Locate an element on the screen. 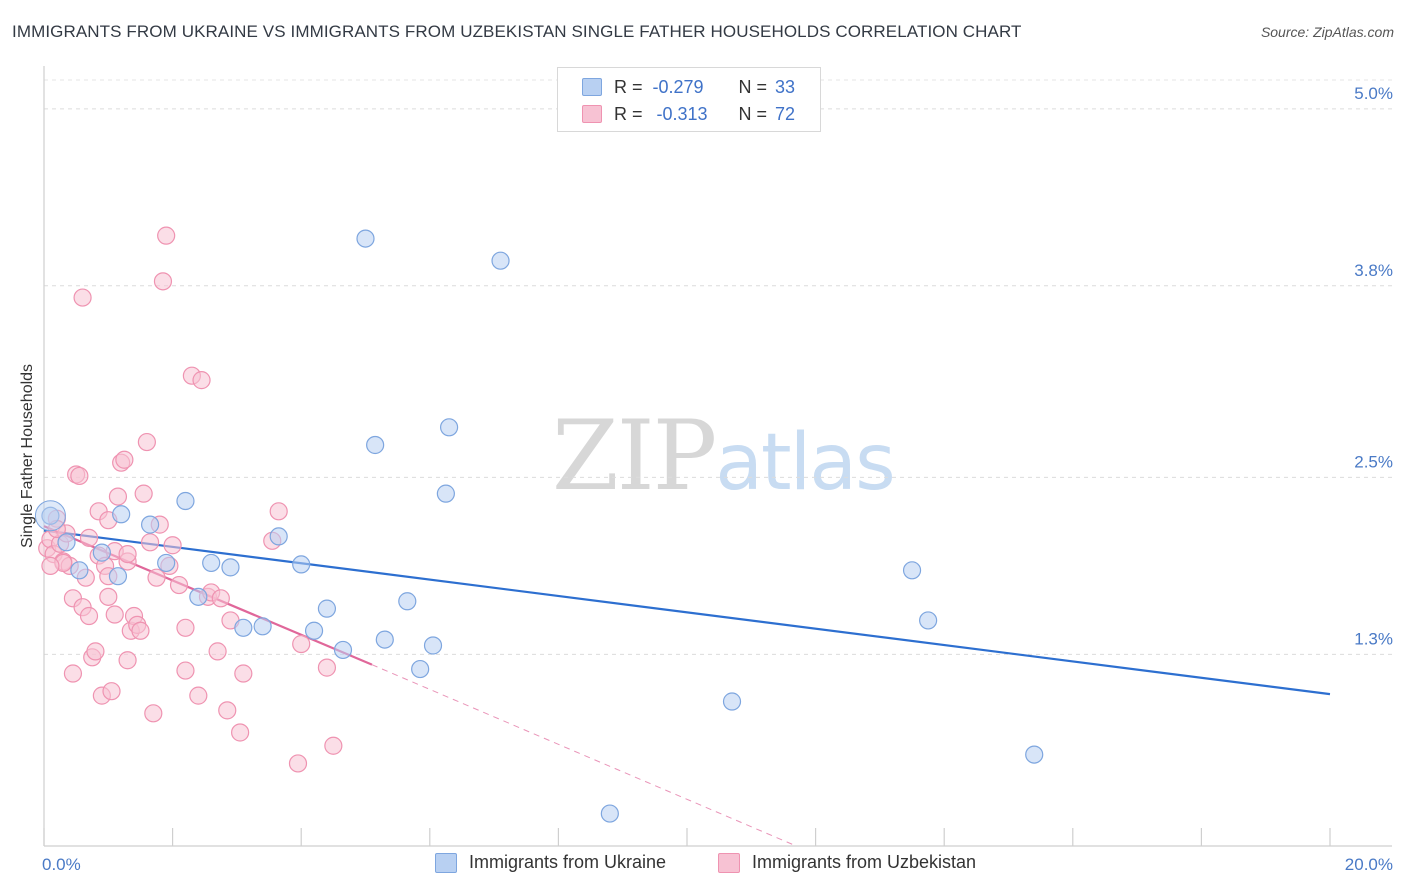  legend-row-ukraine: R = -0.279 N = 33 is located at coordinates (688, 87).